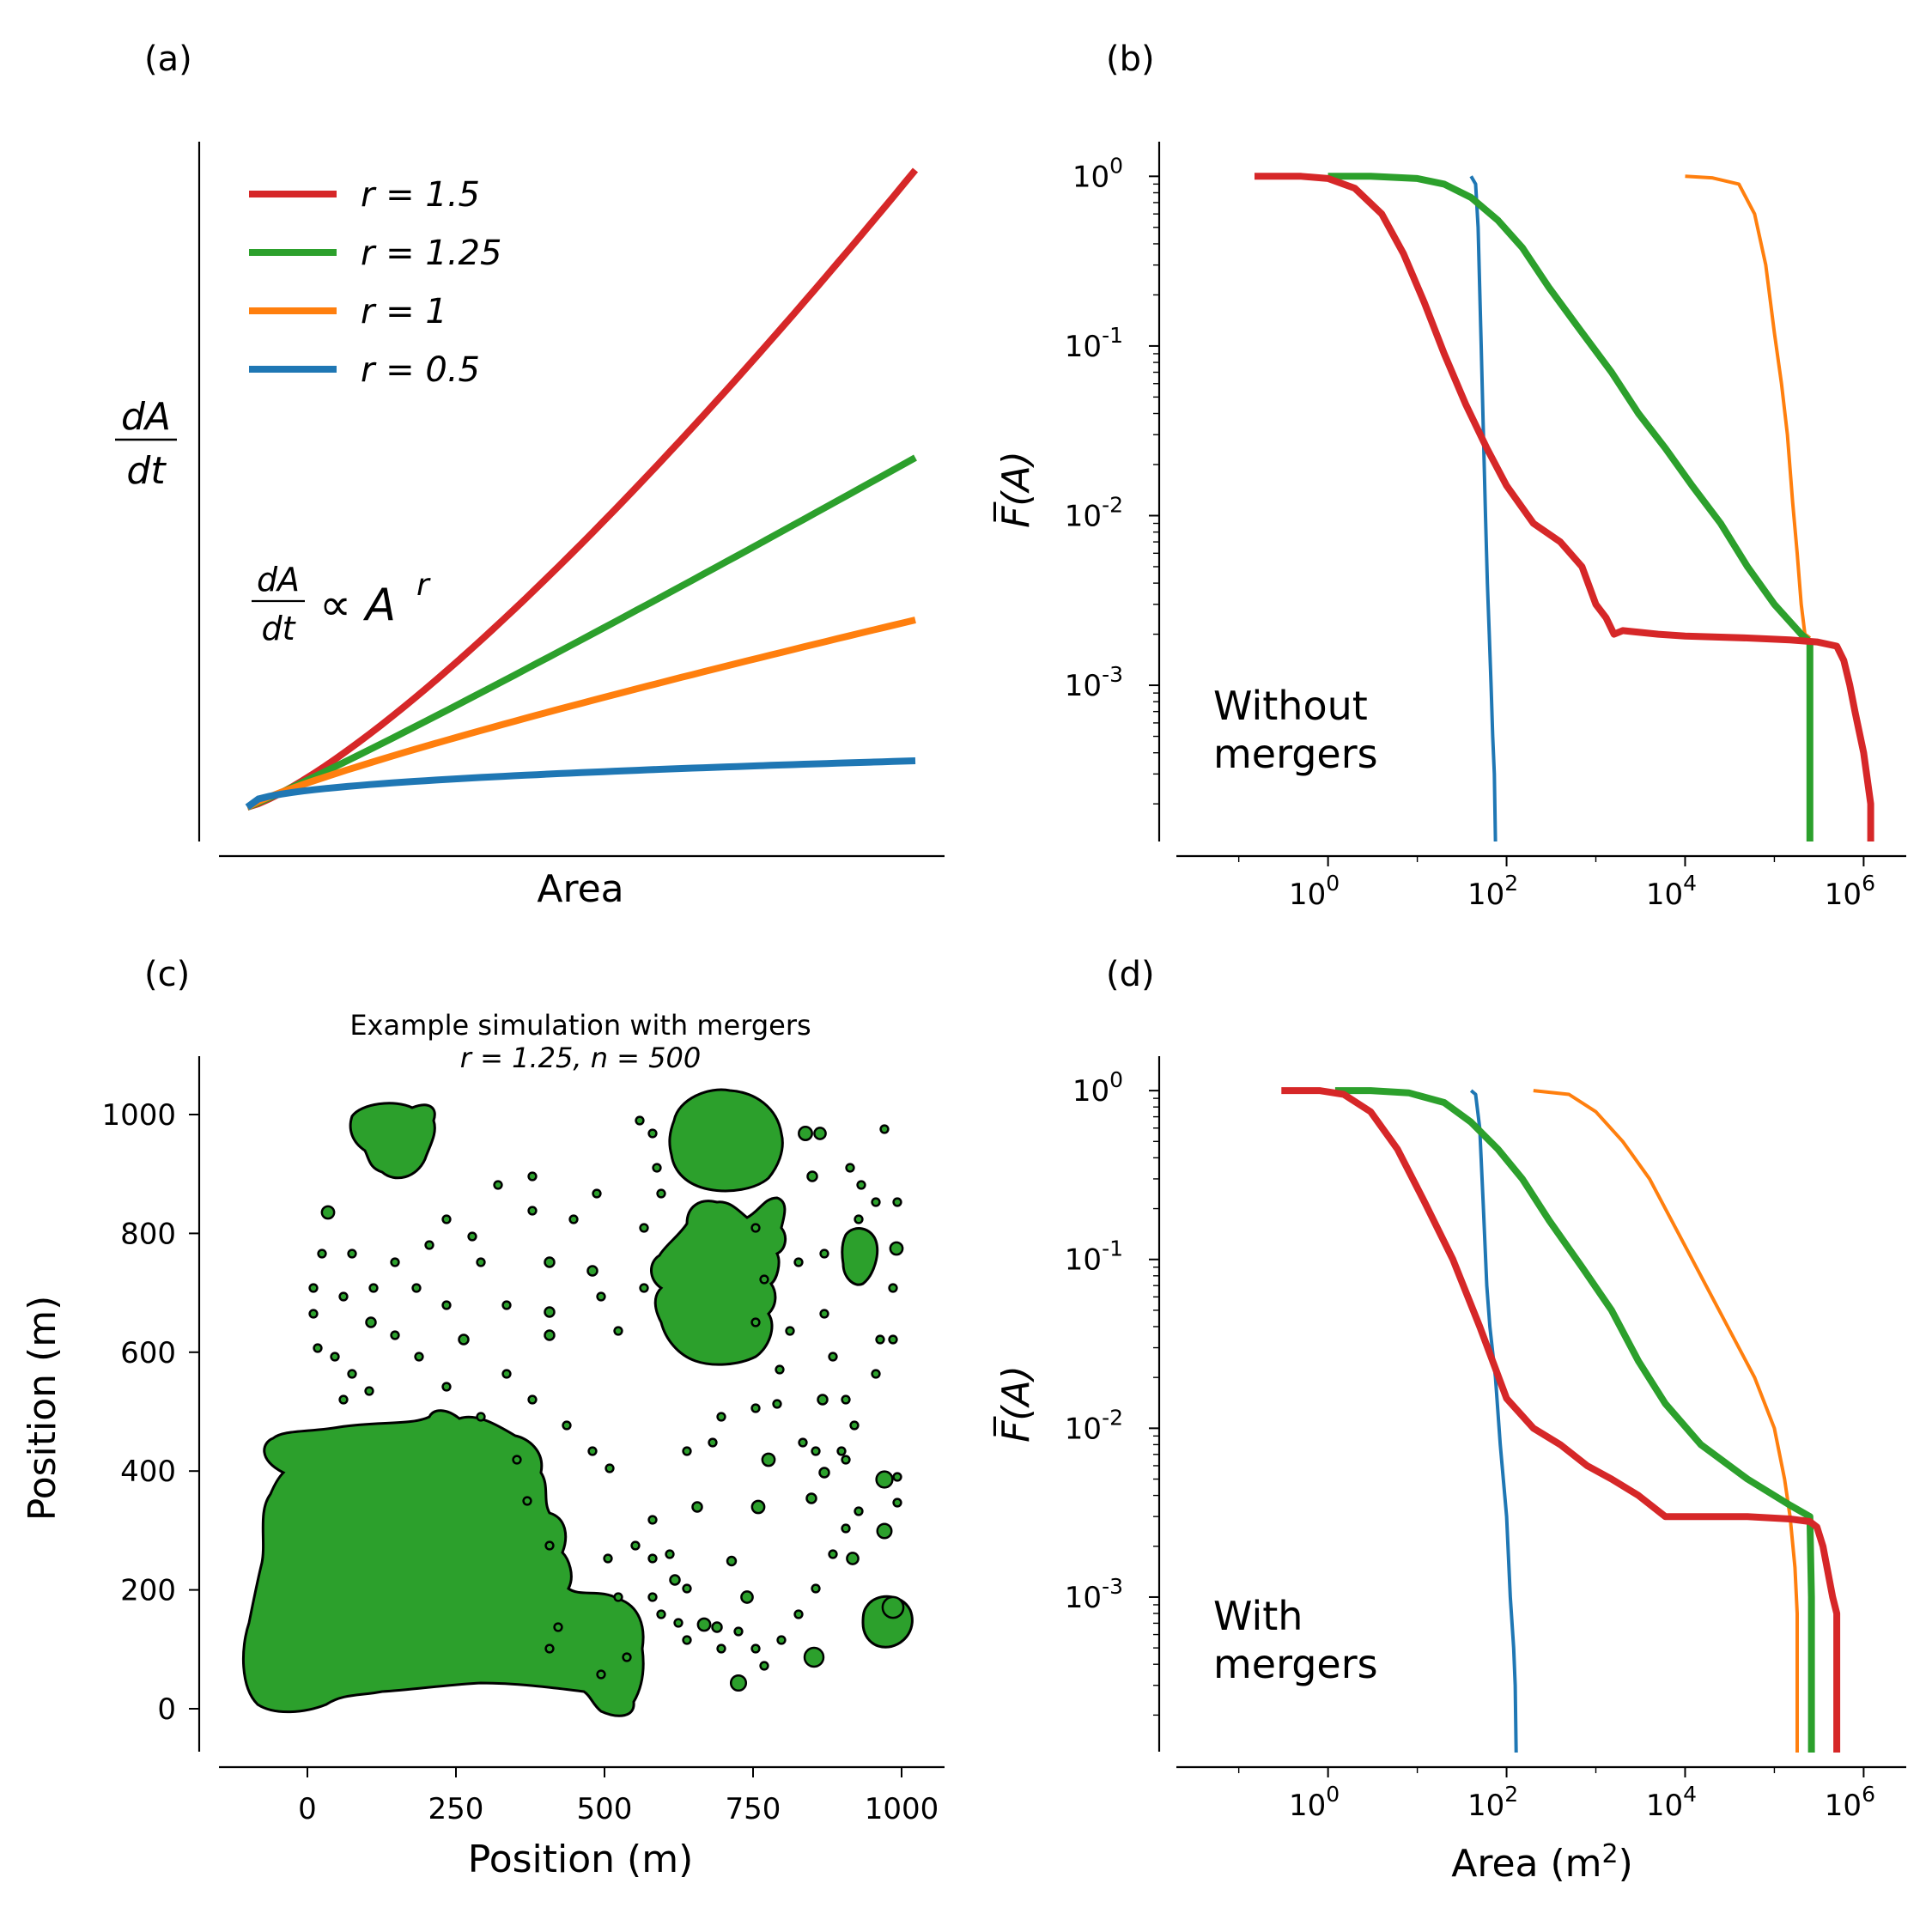  Describe the element at coordinates (726, 1140) in the screenshot. I see `merged-patch-top-right` at that location.